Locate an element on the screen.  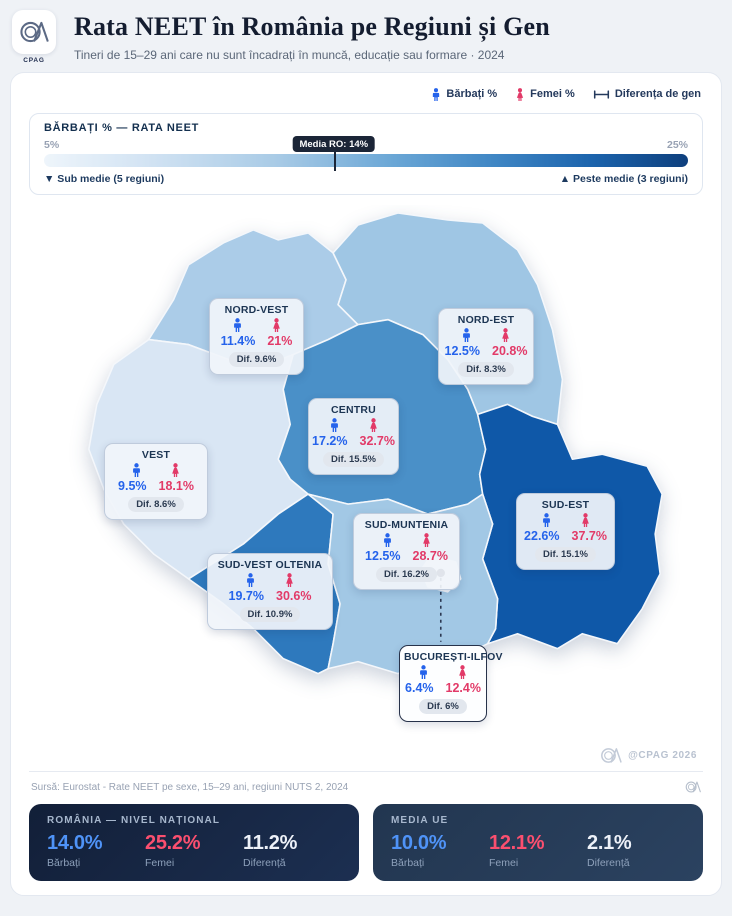
male-value: 9.5% is located at coordinates (132, 486).